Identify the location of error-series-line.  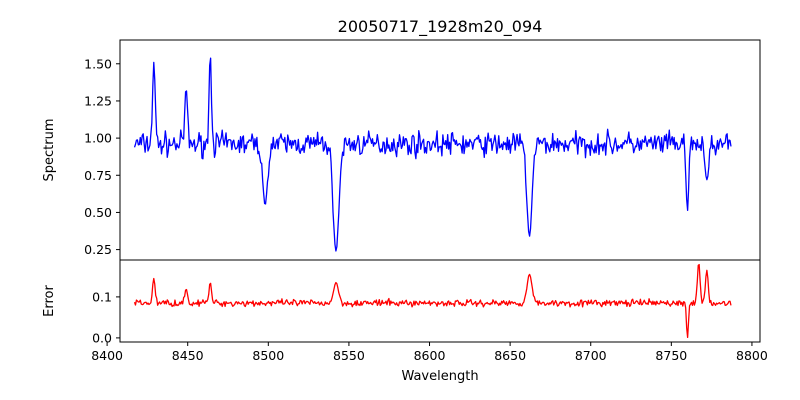
(432, 301).